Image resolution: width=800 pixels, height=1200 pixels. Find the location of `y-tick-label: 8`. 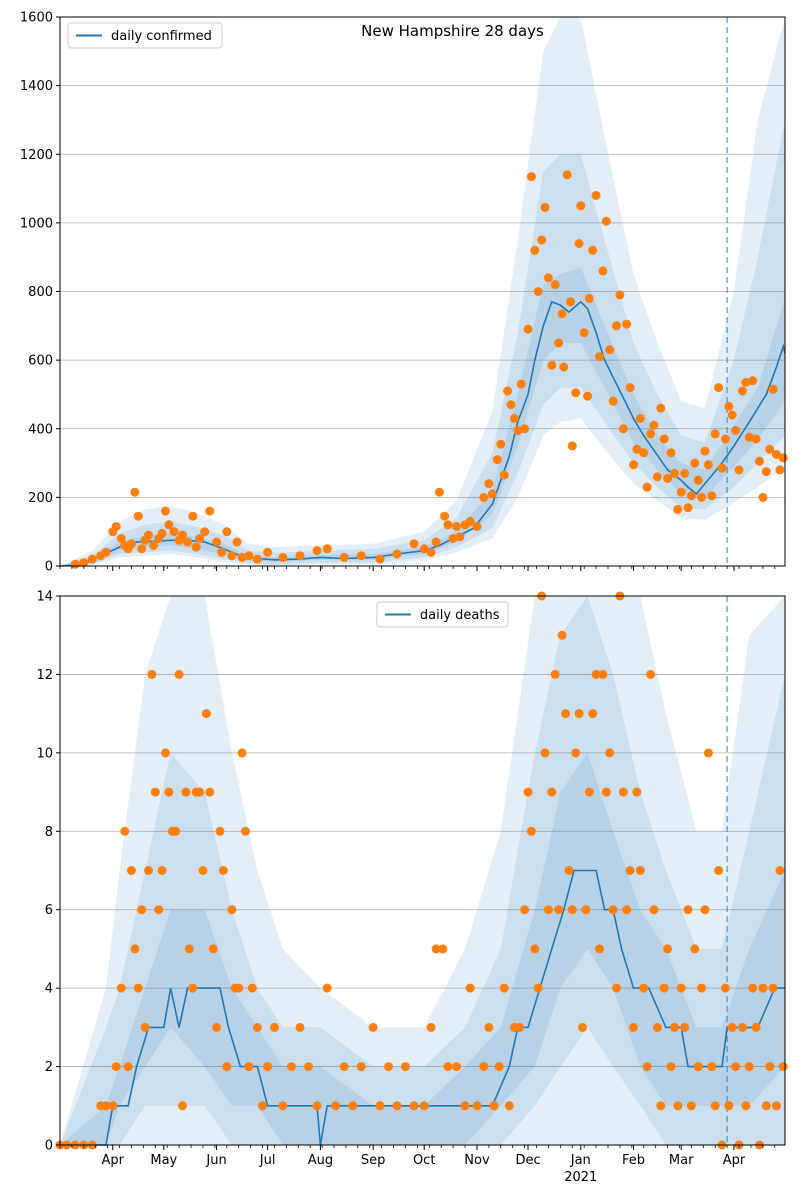

y-tick-label: 8 is located at coordinates (49, 832).